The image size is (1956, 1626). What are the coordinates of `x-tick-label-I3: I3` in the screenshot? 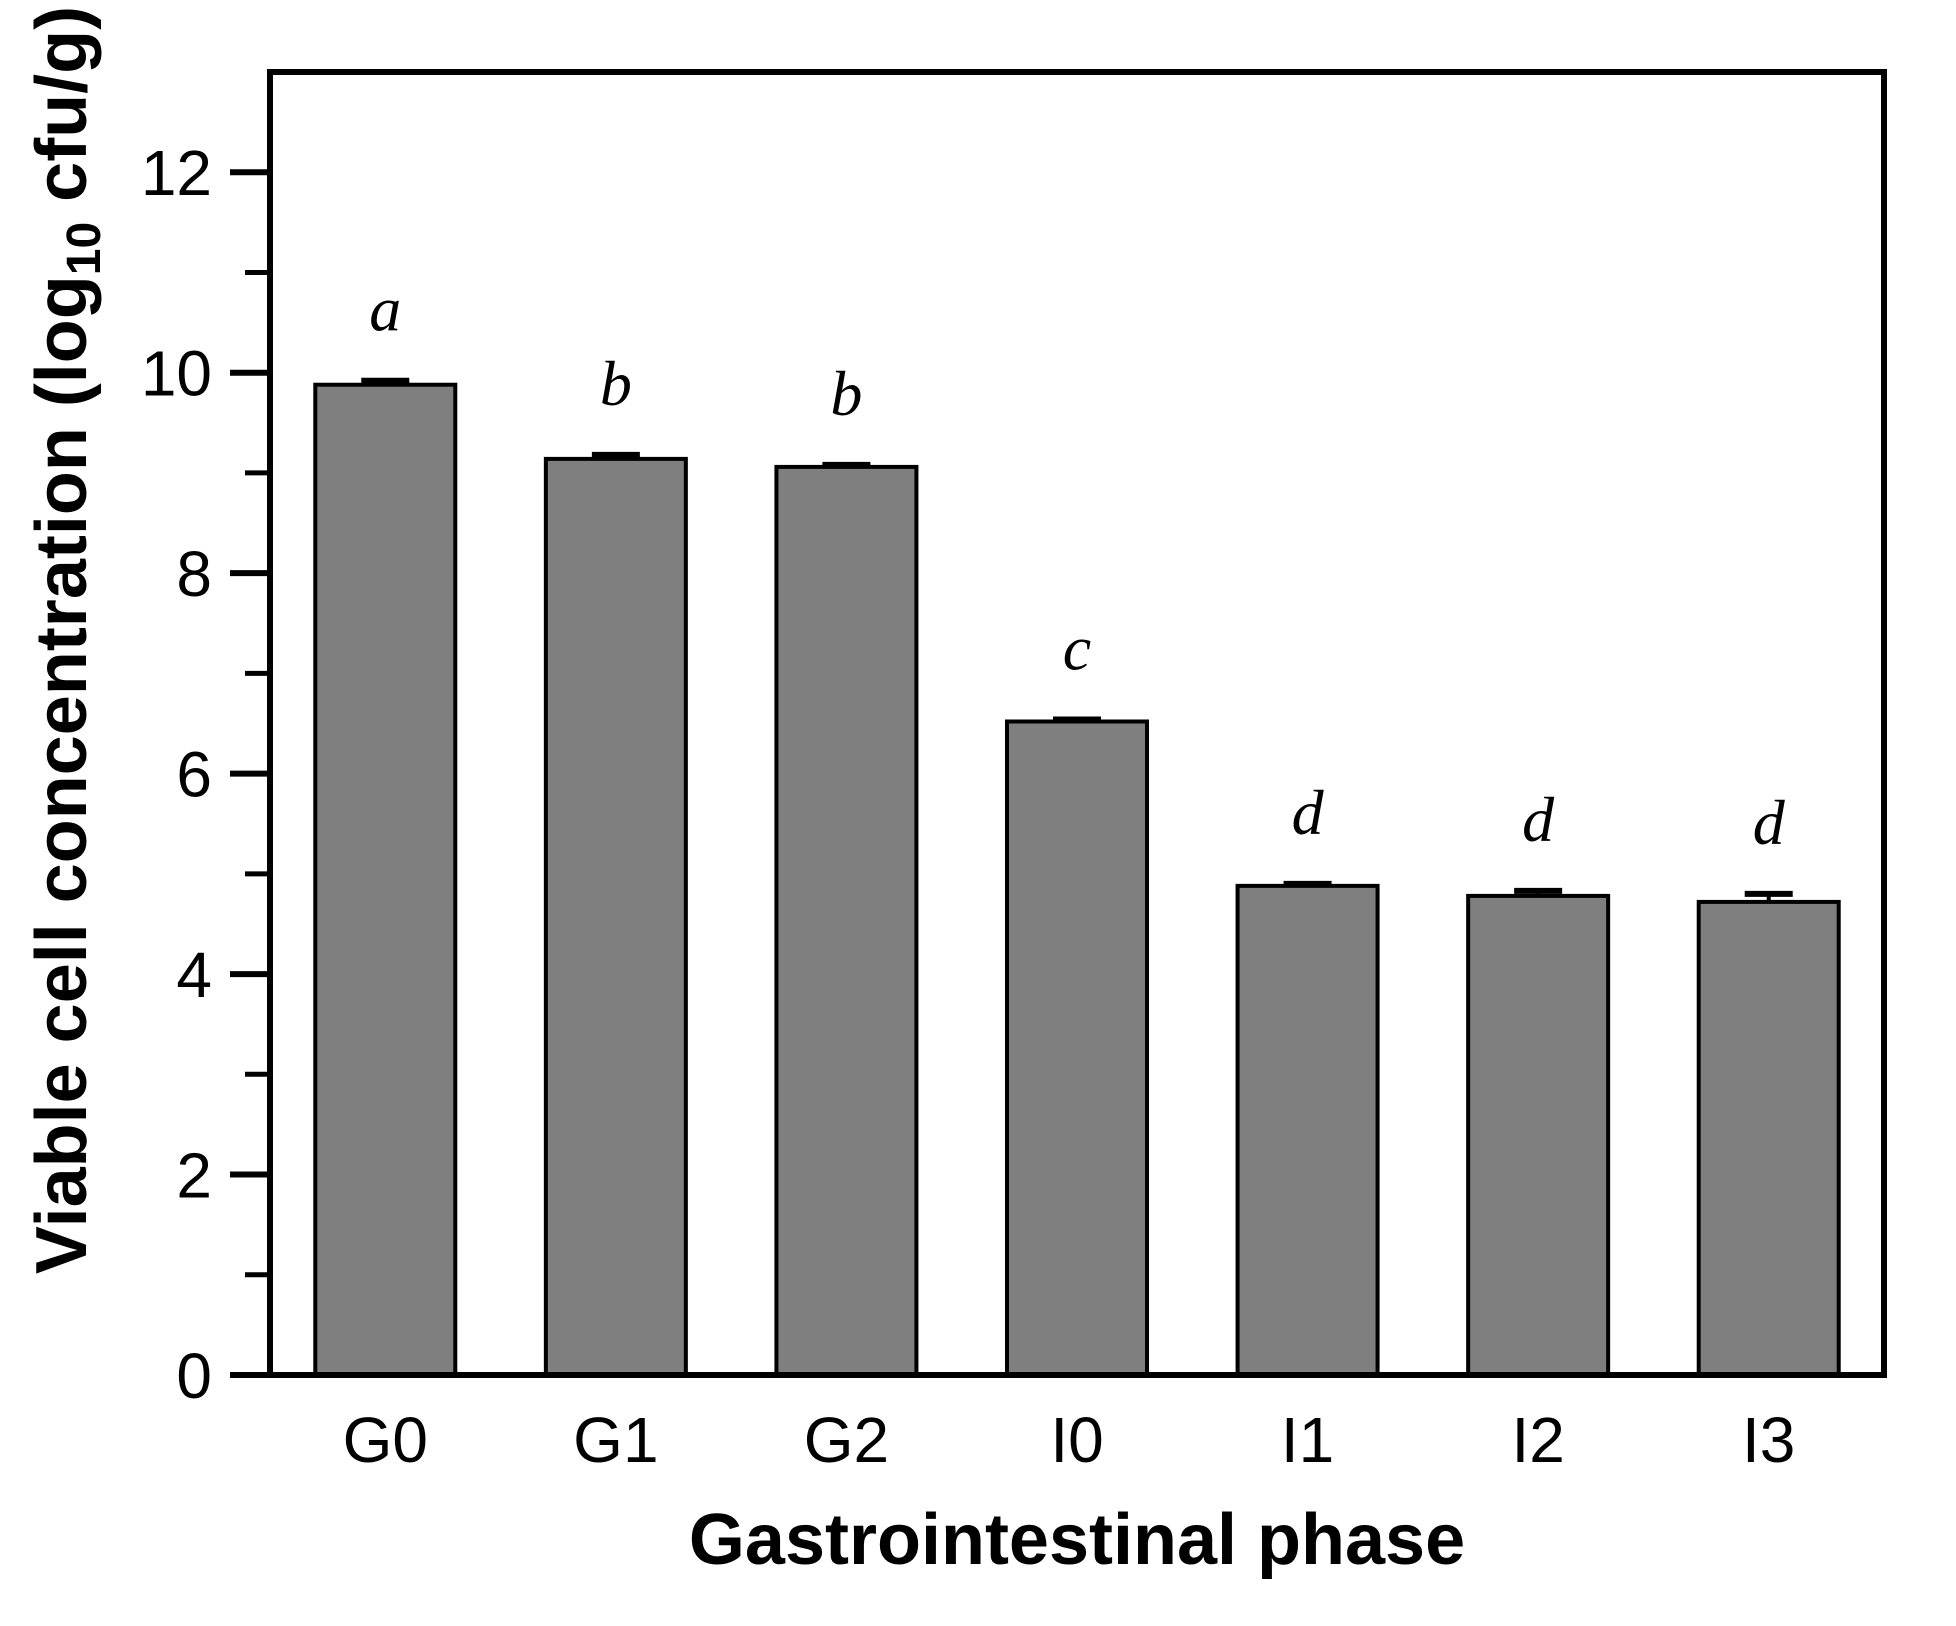 It's located at (1768, 1440).